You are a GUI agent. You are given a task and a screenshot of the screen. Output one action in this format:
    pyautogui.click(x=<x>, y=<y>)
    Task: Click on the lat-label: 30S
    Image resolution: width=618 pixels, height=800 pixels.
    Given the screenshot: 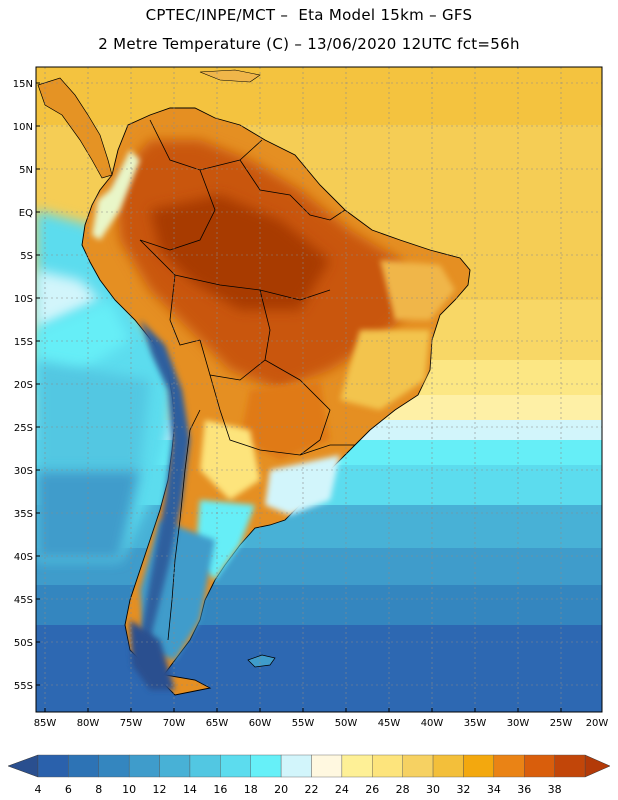 What is the action you would take?
    pyautogui.click(x=23, y=471)
    